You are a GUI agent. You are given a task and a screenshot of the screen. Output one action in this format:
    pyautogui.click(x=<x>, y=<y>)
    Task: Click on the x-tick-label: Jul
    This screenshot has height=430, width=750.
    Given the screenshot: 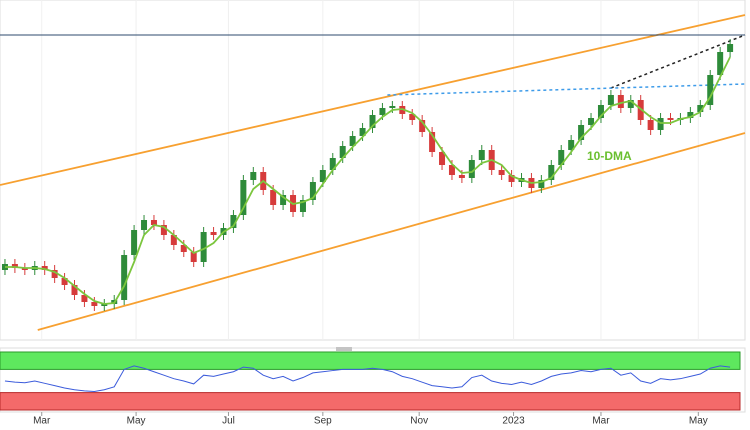 What is the action you would take?
    pyautogui.click(x=228, y=421)
    